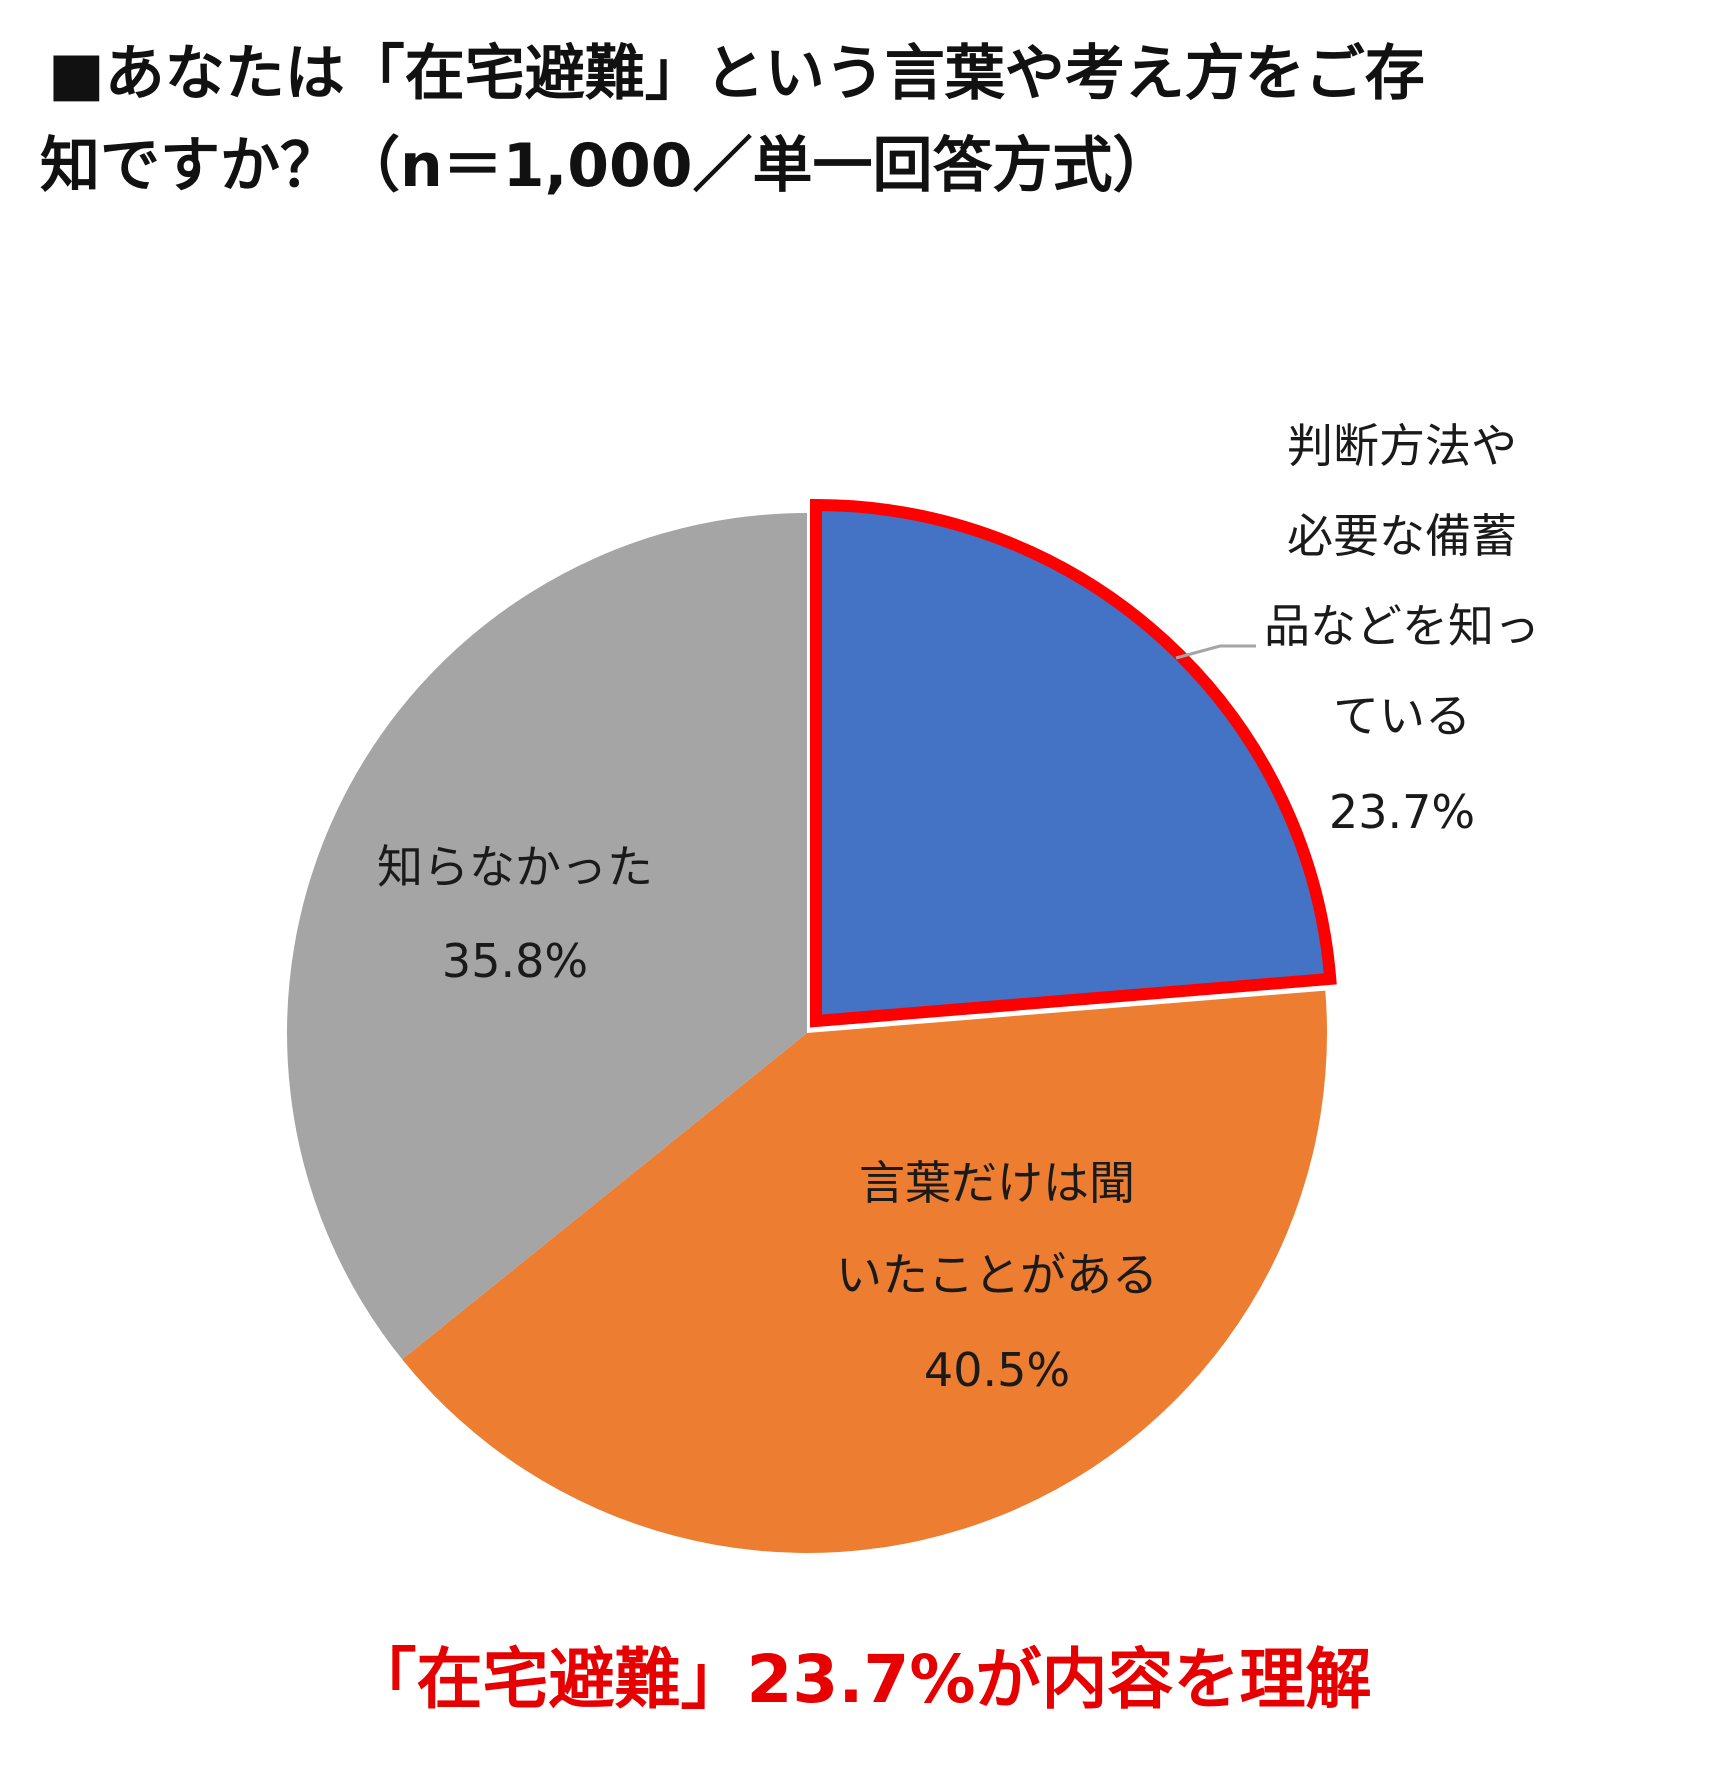 Image resolution: width=1722 pixels, height=1768 pixels. What do you see at coordinates (1402, 536) in the screenshot?
I see `slice-label-blue-line-2: 必要な備蓄` at bounding box center [1402, 536].